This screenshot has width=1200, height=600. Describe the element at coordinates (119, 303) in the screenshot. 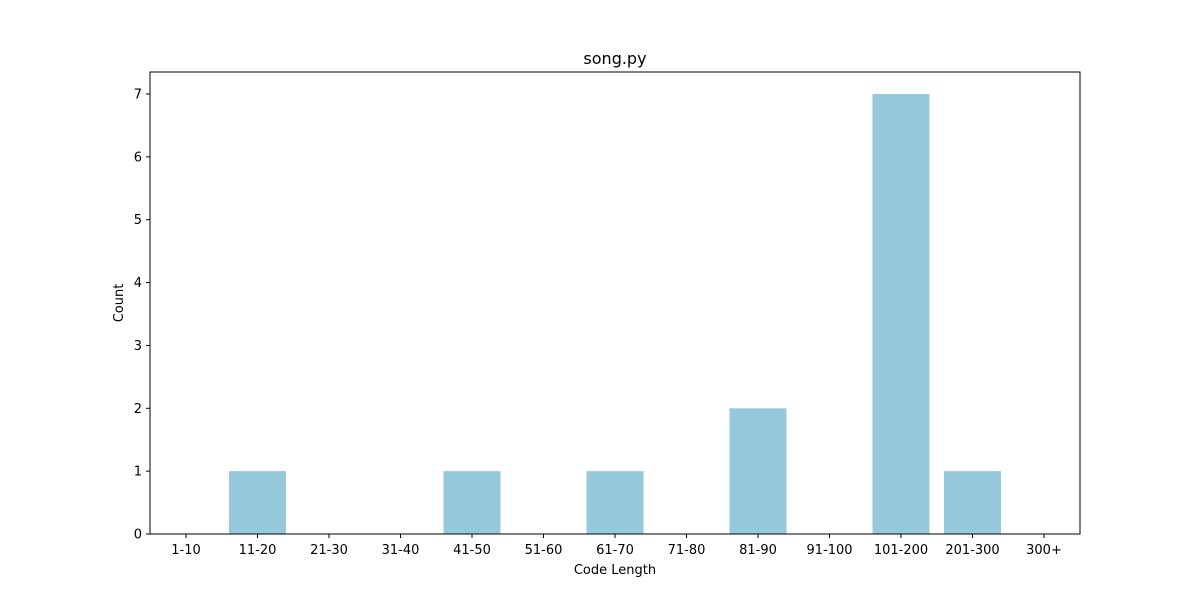

I see `y-axis-label: Count` at that location.